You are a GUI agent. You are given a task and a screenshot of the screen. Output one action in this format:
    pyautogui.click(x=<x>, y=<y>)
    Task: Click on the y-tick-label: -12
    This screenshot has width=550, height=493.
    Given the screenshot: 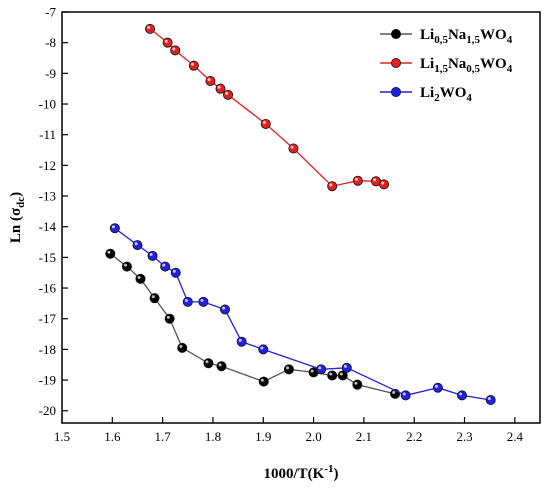 What is the action you would take?
    pyautogui.click(x=47, y=165)
    